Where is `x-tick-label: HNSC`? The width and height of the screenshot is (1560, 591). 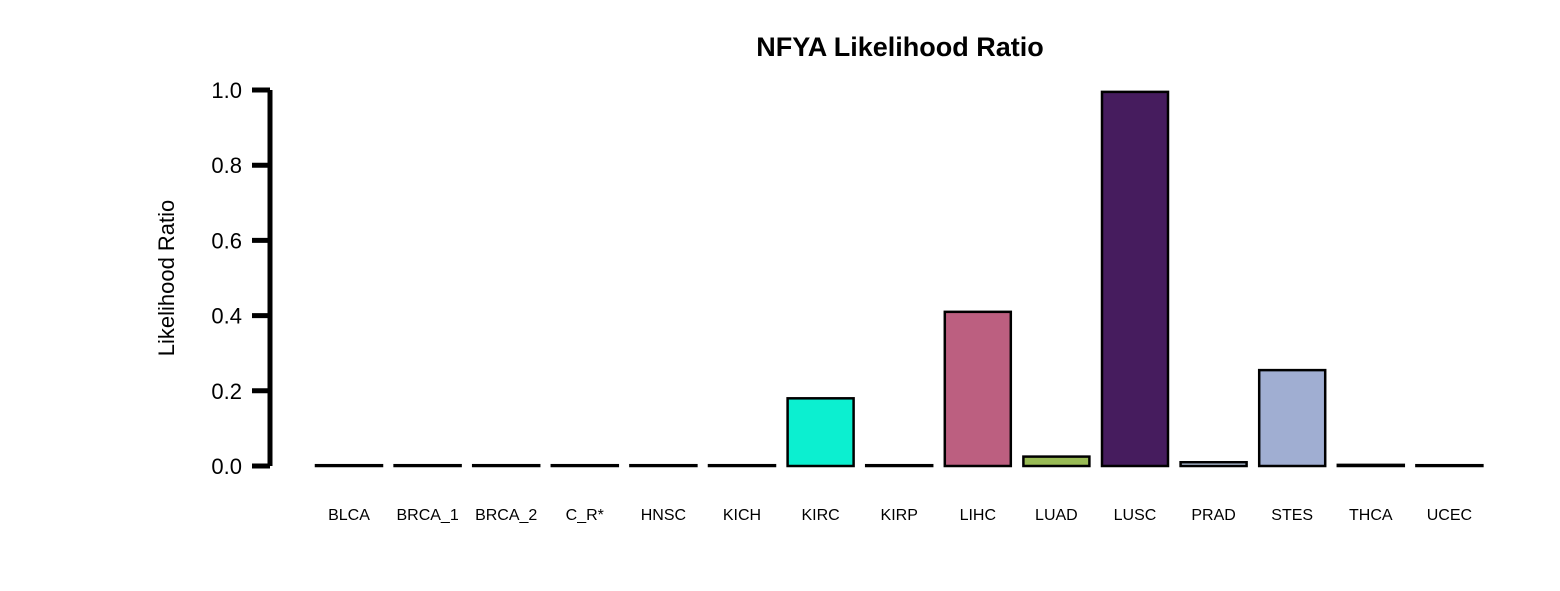 x-tick-label: HNSC is located at coordinates (663, 515).